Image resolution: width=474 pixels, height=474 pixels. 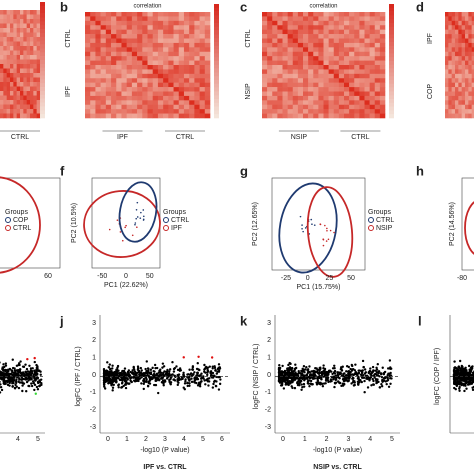 I want to click on x-tick-label: 5, so click(x=203, y=439).